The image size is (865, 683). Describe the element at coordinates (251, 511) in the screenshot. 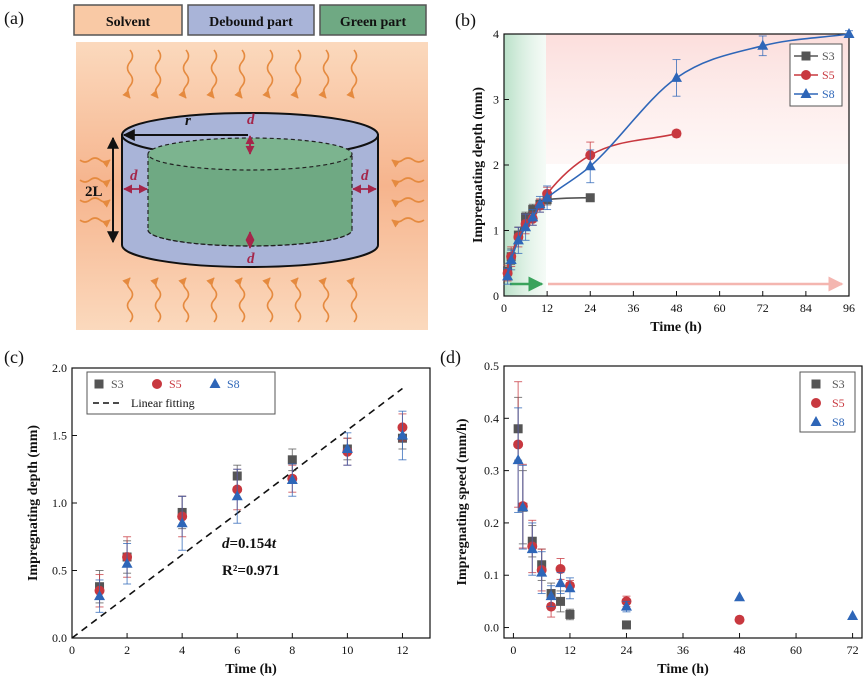

I see `series-S8` at that location.